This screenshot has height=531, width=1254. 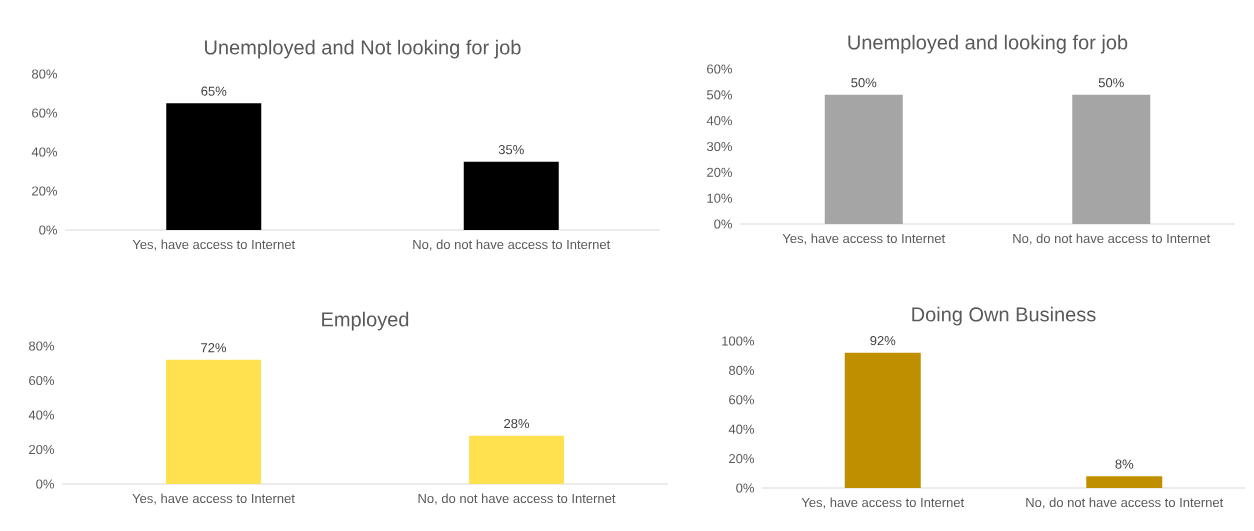 What do you see at coordinates (214, 348) in the screenshot?
I see `data-label: 72%` at bounding box center [214, 348].